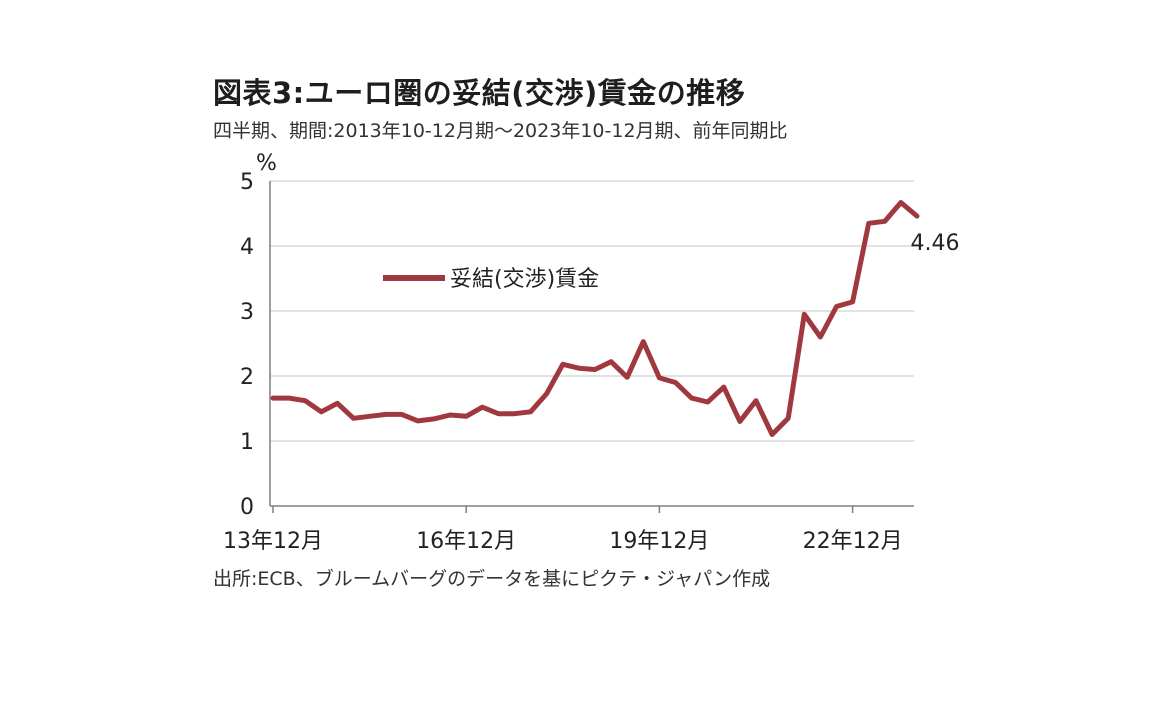 This screenshot has height=720, width=1152. I want to click on x-axis-ticks: 13年12月 16年12月 19年12月 22年12月, so click(563, 530).